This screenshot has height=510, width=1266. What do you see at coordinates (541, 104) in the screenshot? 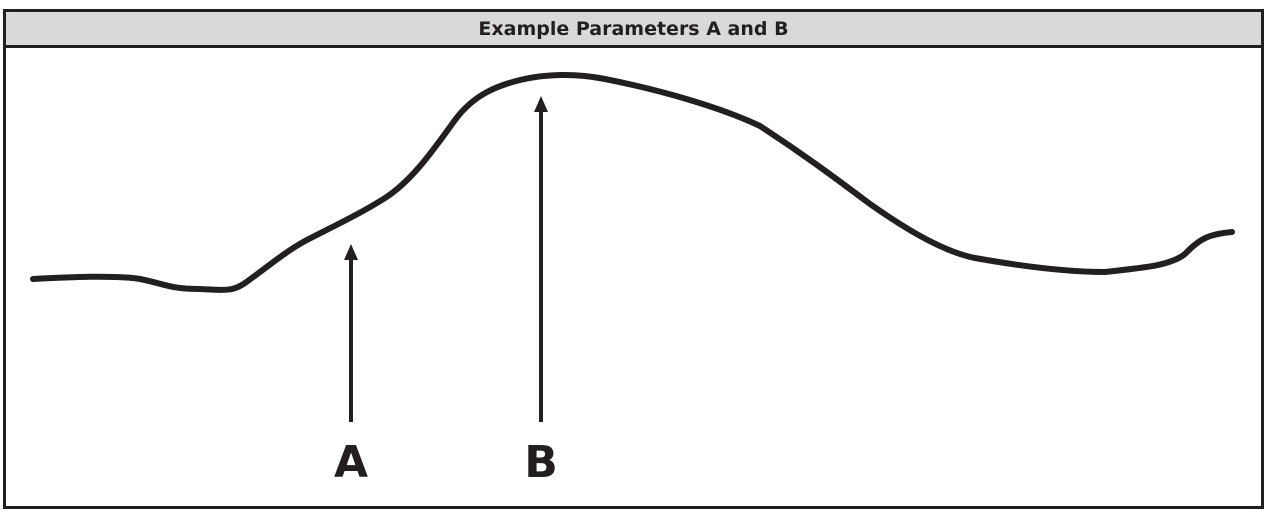
I see `arrowhead-b-icon` at bounding box center [541, 104].